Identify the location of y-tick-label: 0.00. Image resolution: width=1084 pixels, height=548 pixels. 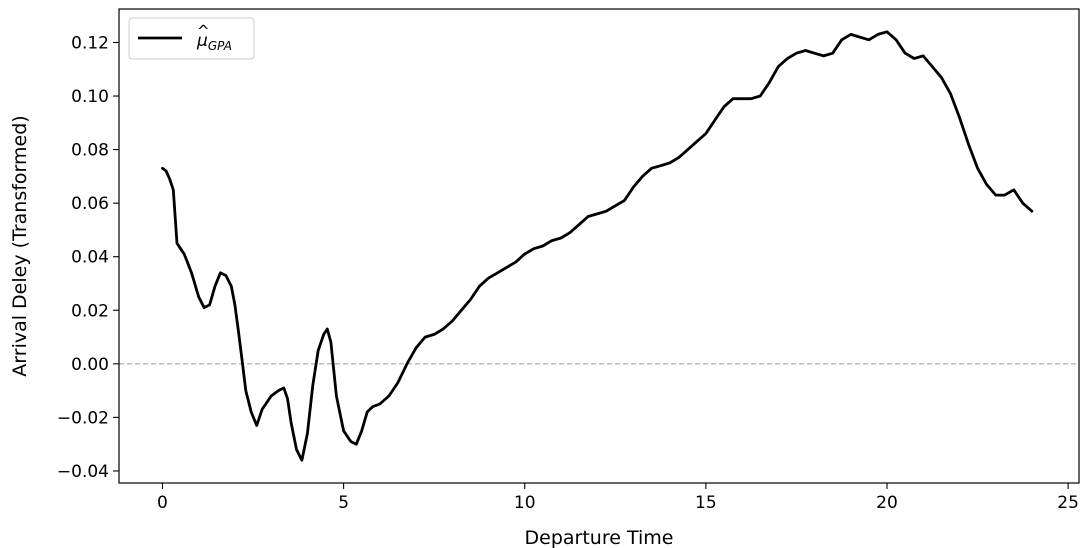
(90, 365).